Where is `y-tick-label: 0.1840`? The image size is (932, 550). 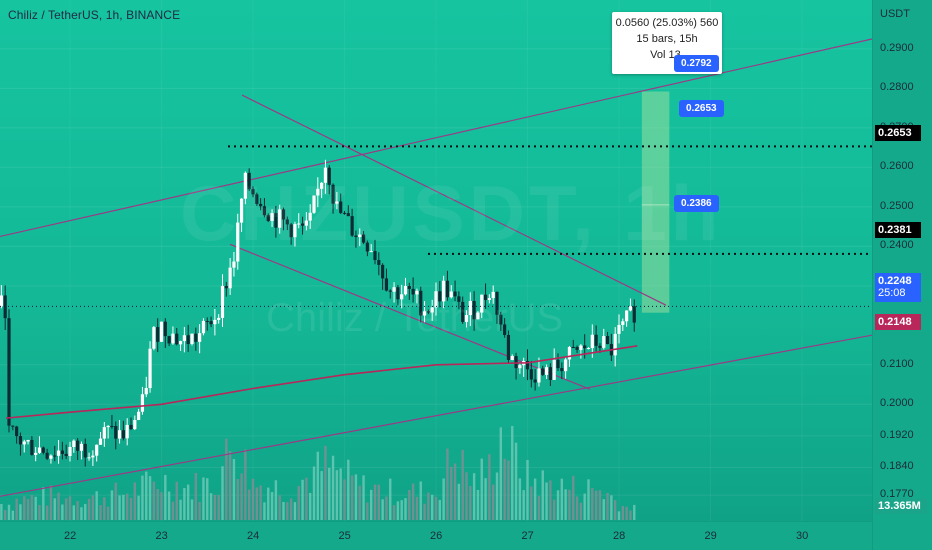 y-tick-label: 0.1840 is located at coordinates (897, 466).